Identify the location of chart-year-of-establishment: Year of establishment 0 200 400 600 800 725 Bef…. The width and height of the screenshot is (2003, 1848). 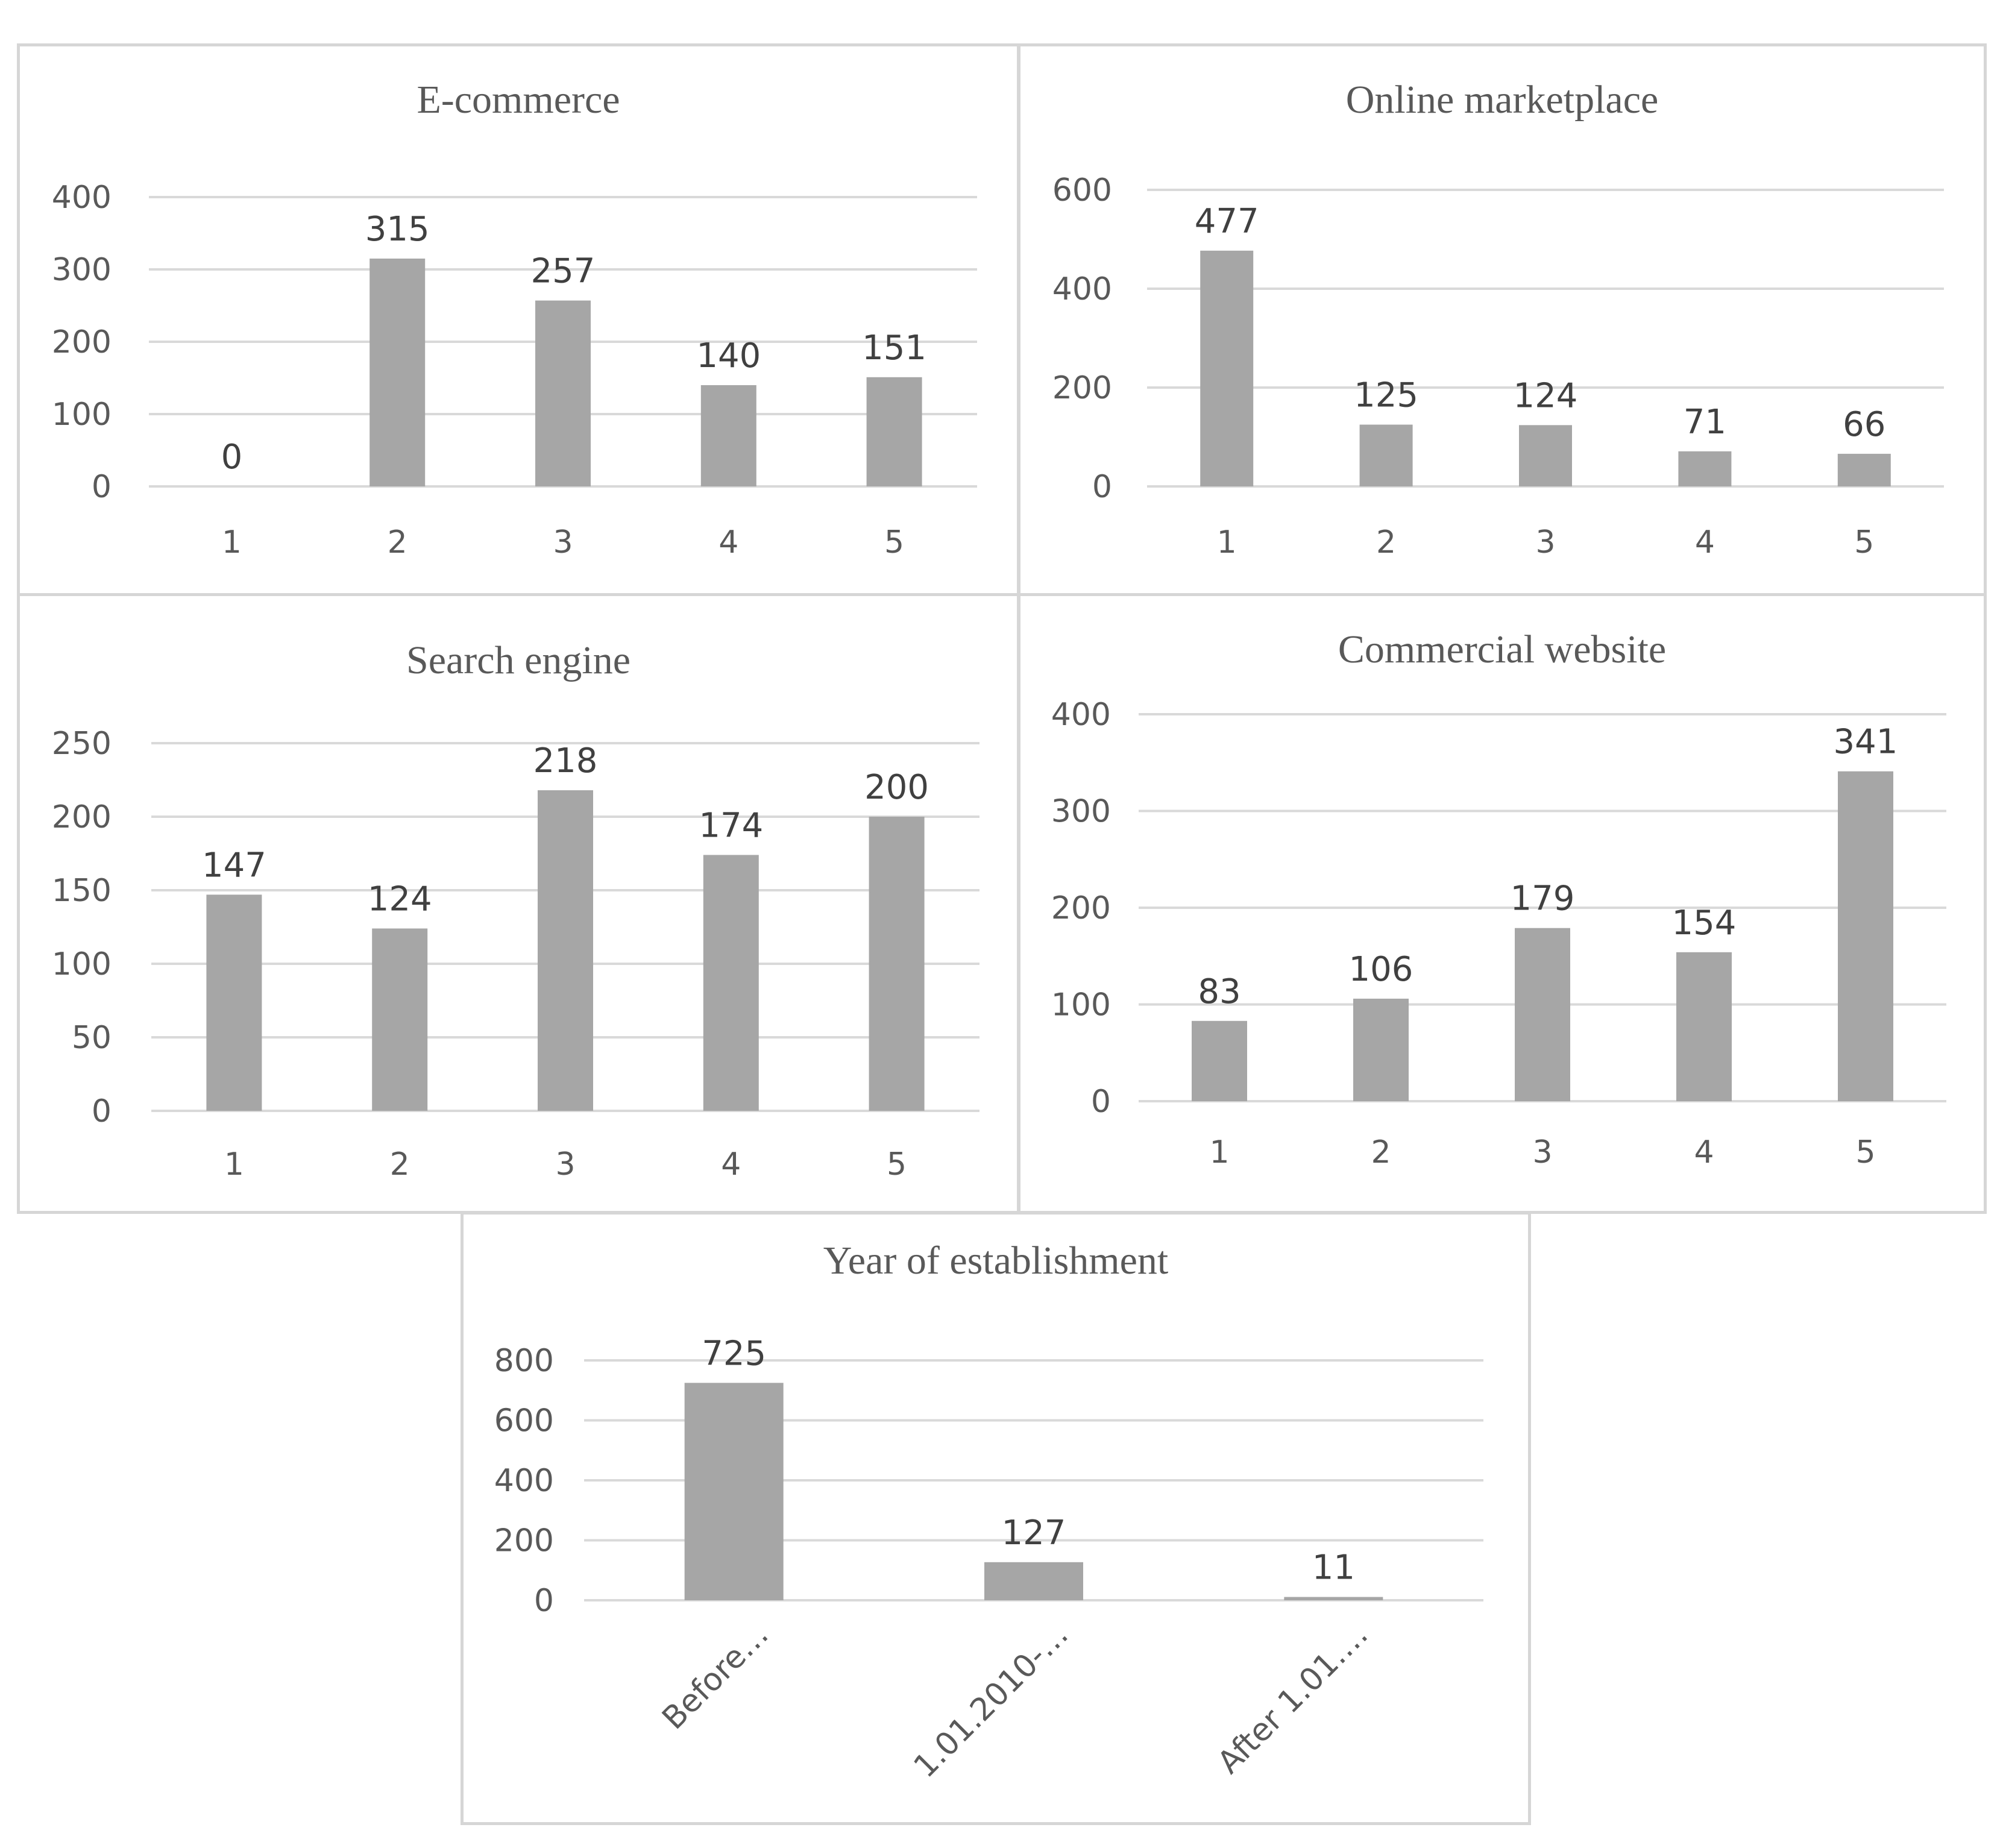
(988, 1512).